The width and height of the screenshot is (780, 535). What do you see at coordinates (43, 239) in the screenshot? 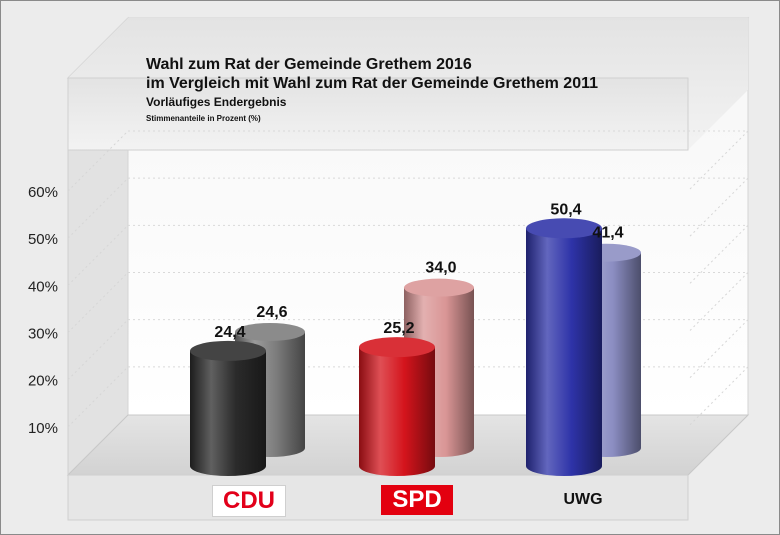
I see `y-tick-label: 50%` at bounding box center [43, 239].